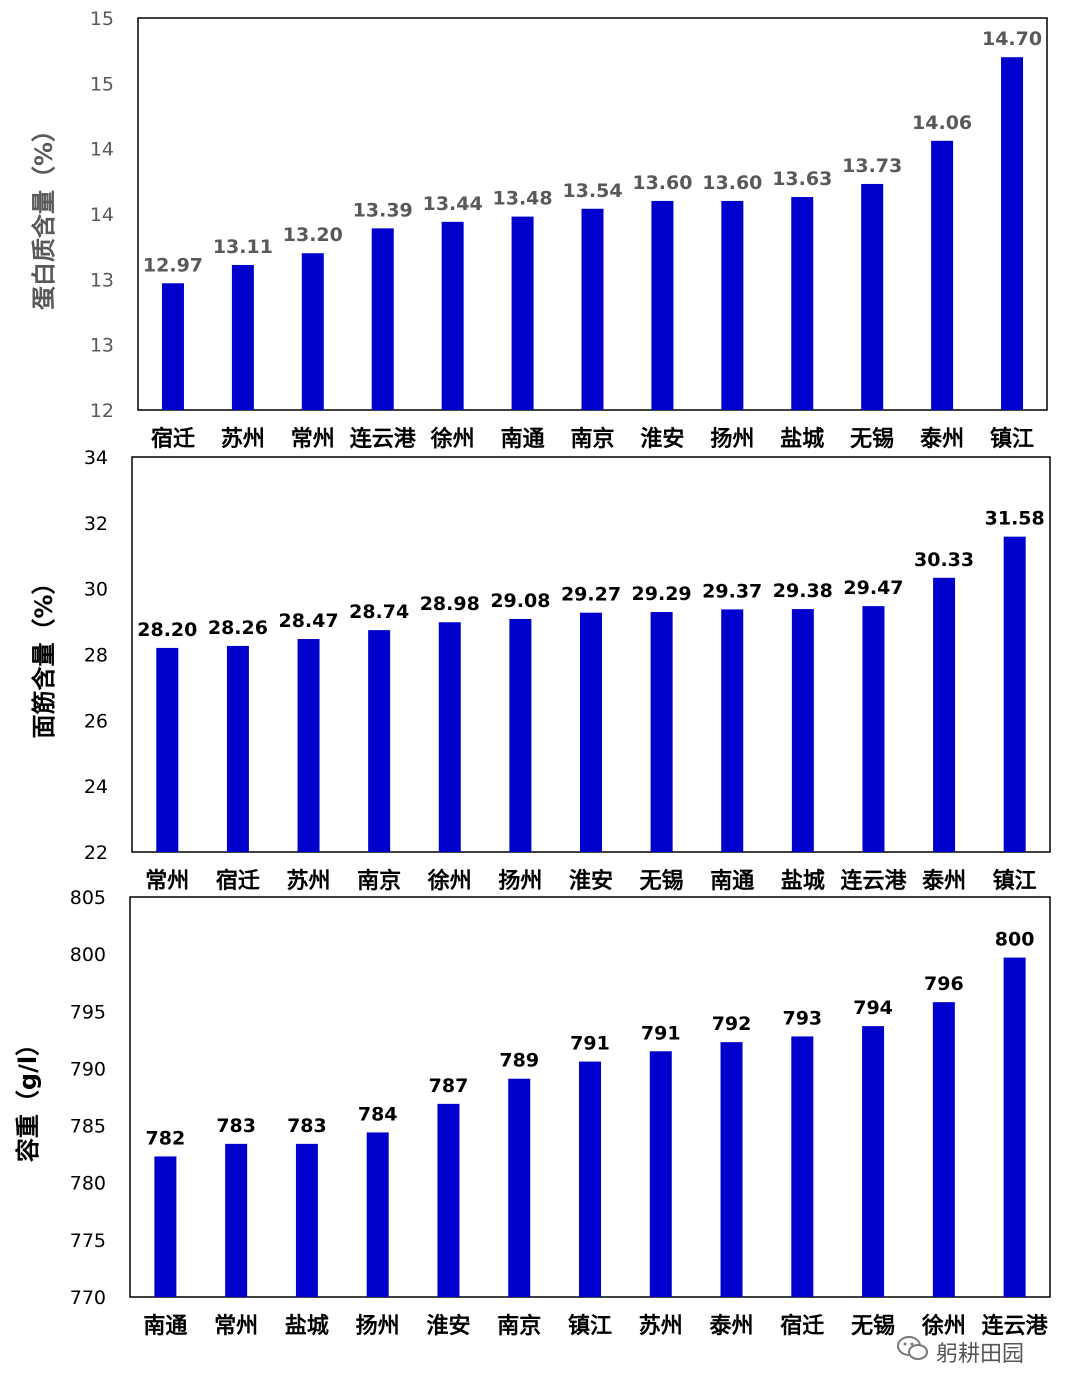  Describe the element at coordinates (243, 247) in the screenshot. I see `value-label: 13.11` at that location.